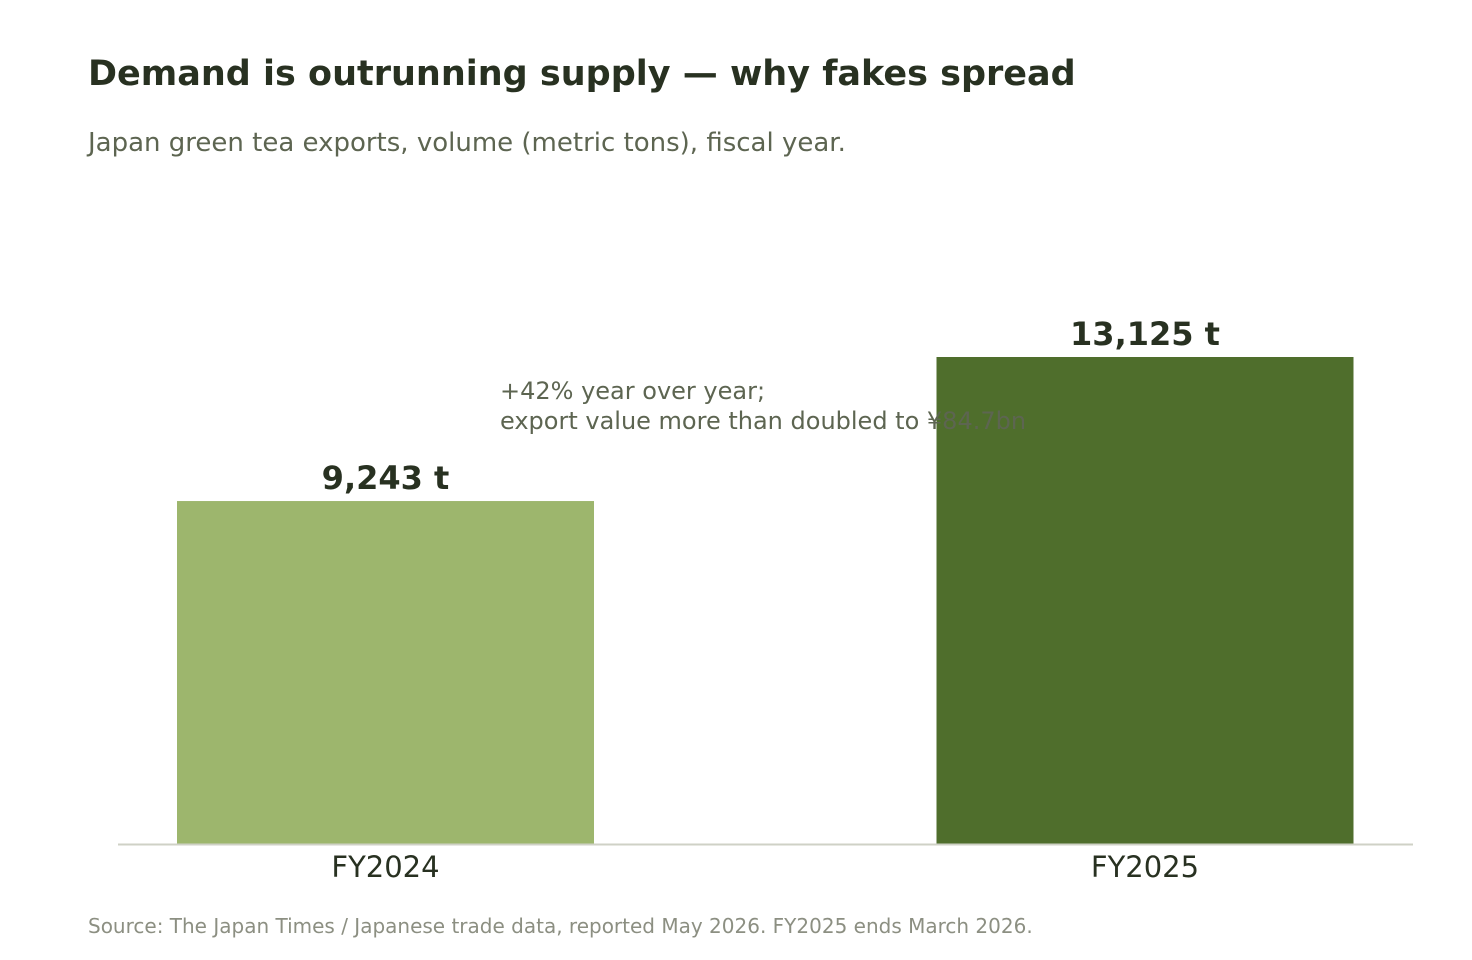 The image size is (1472, 960). Describe the element at coordinates (1145, 334) in the screenshot. I see `value-label-fy2025: 13,125 t` at that location.